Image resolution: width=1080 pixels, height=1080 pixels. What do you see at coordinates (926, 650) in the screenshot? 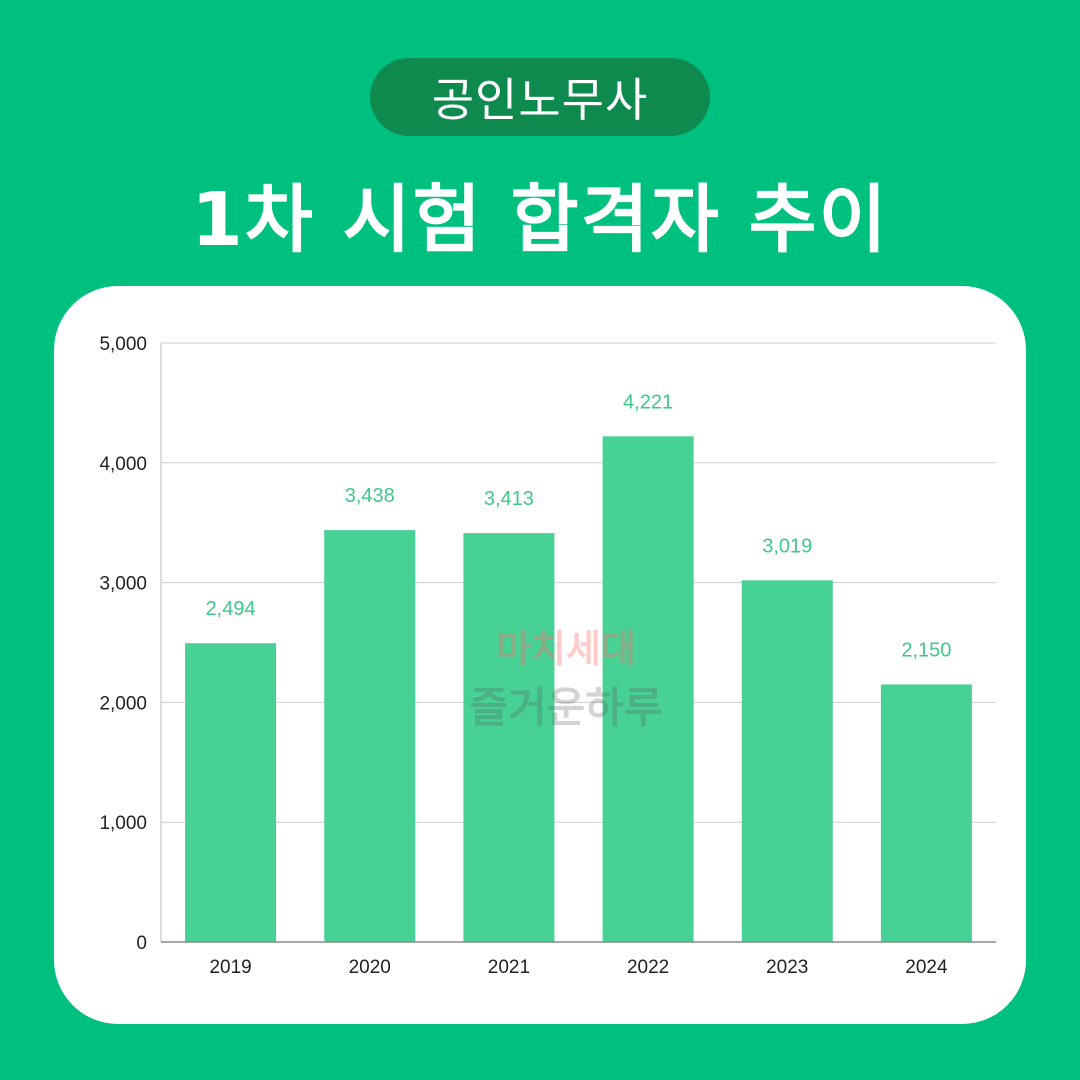
I see `data-label: 2,150` at bounding box center [926, 650].